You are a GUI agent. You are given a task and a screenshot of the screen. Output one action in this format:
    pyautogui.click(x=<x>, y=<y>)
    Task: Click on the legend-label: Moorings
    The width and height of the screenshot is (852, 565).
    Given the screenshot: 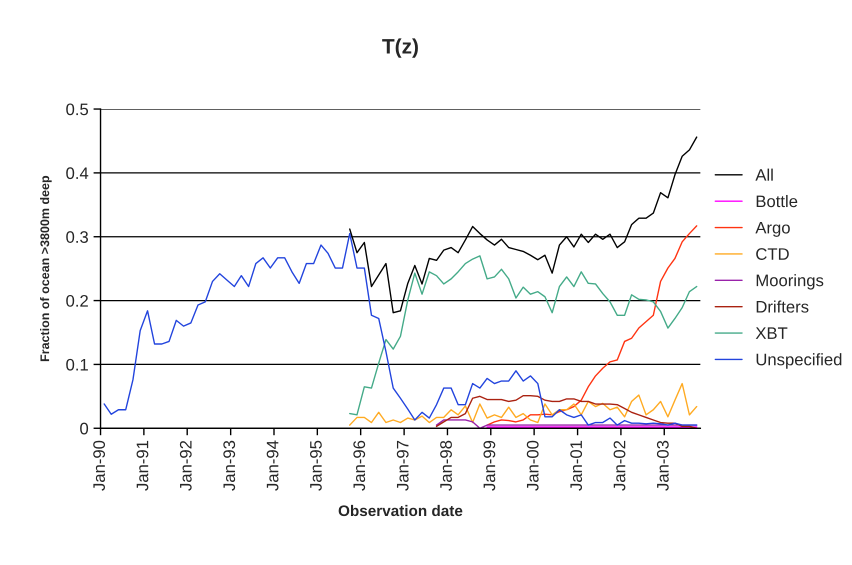 What is the action you would take?
    pyautogui.click(x=790, y=282)
    